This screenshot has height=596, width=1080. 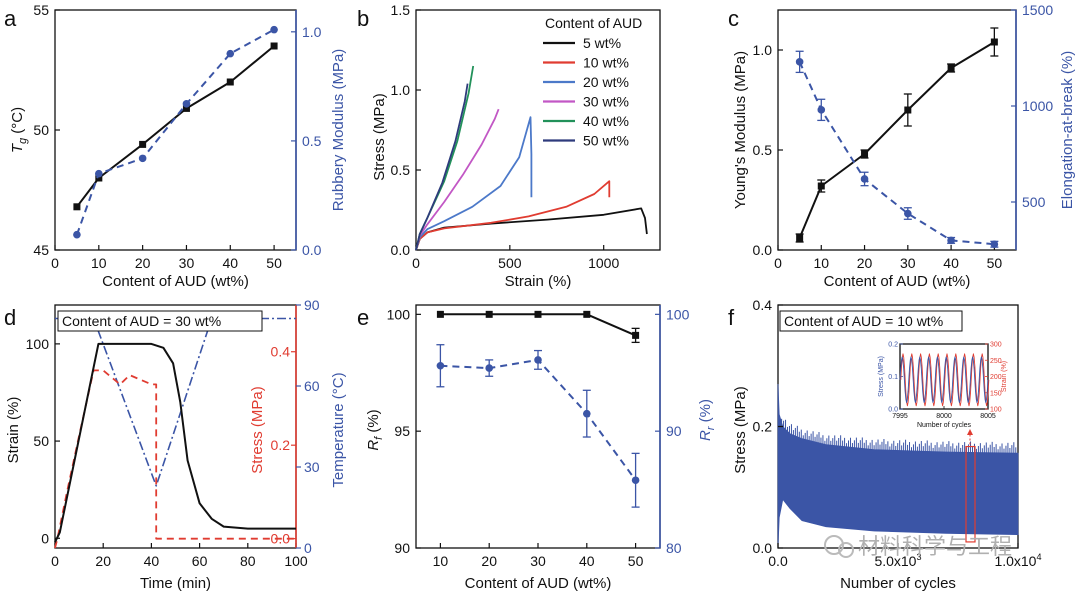 What do you see at coordinates (881, 376) in the screenshot?
I see `panel-f-inset-ylabel: Stress (MPa)` at bounding box center [881, 376].